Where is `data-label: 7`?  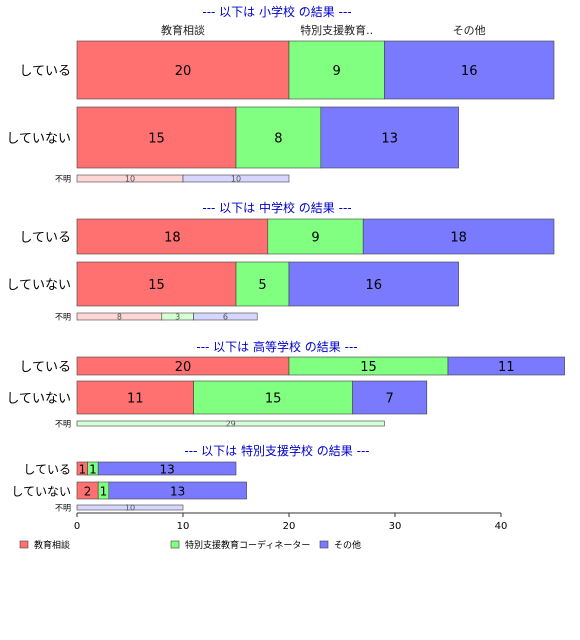
data-label: 7 is located at coordinates (390, 399).